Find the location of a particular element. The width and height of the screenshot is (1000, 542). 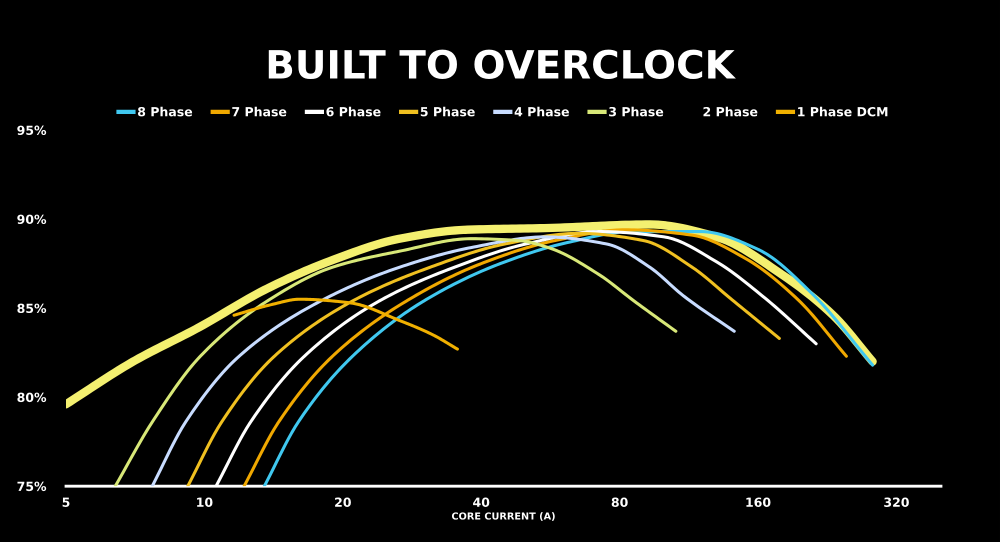

legend-label: 4 Phase is located at coordinates (541, 111).